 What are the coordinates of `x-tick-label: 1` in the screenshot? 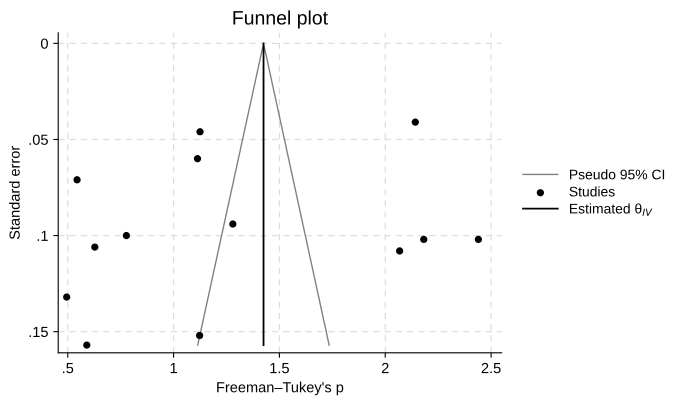 It's located at (173, 368).